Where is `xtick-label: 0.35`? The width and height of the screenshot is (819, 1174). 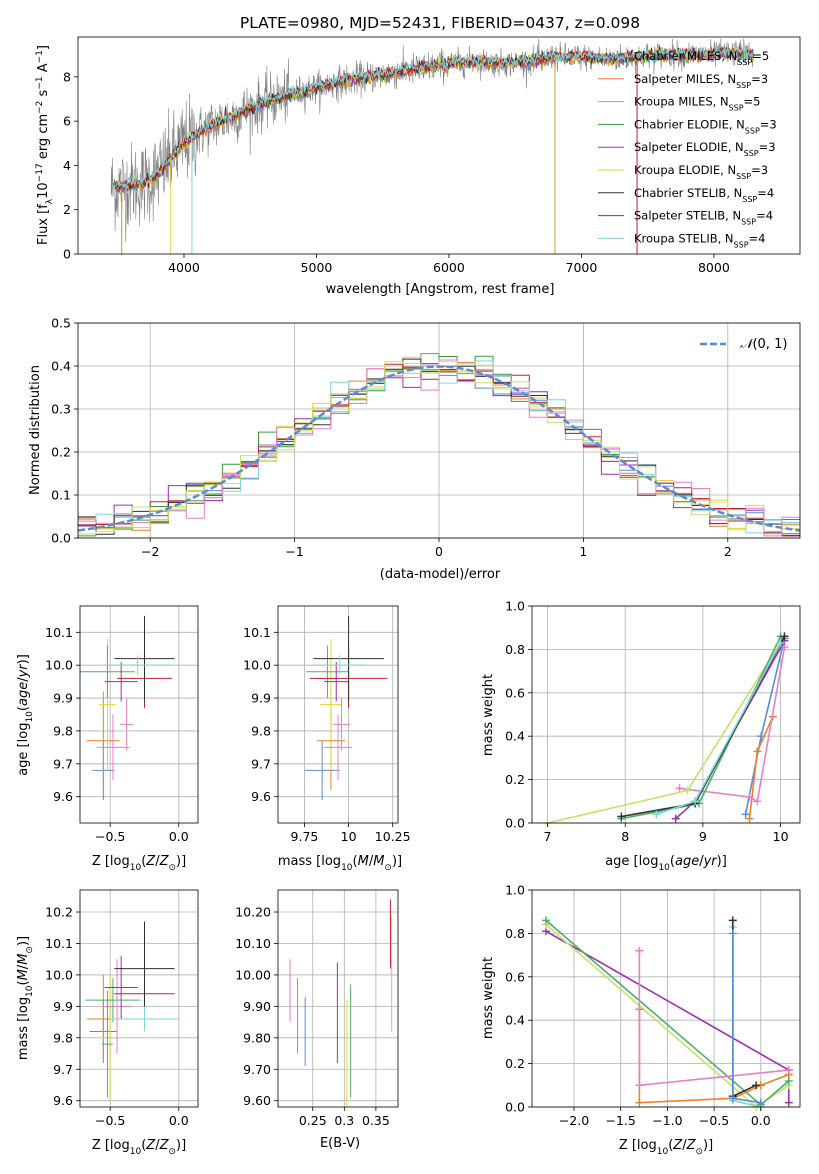
xtick-label: 0.35 is located at coordinates (376, 1120).